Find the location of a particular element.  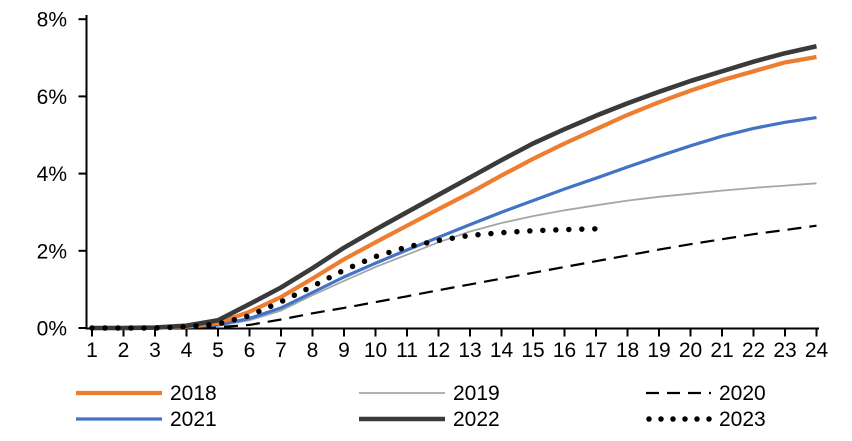

x-tick-label: 16 is located at coordinates (564, 350).